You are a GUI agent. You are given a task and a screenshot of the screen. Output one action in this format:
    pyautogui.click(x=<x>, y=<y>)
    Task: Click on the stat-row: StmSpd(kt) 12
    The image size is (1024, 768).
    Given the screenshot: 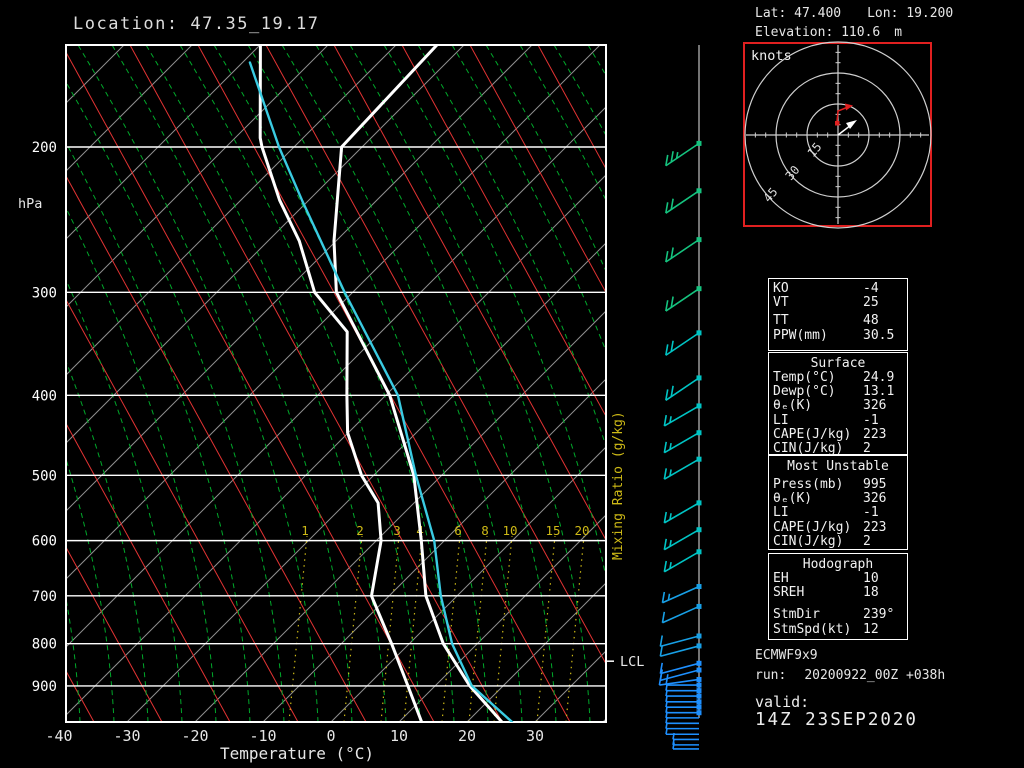 What is the action you would take?
    pyautogui.click(x=838, y=629)
    